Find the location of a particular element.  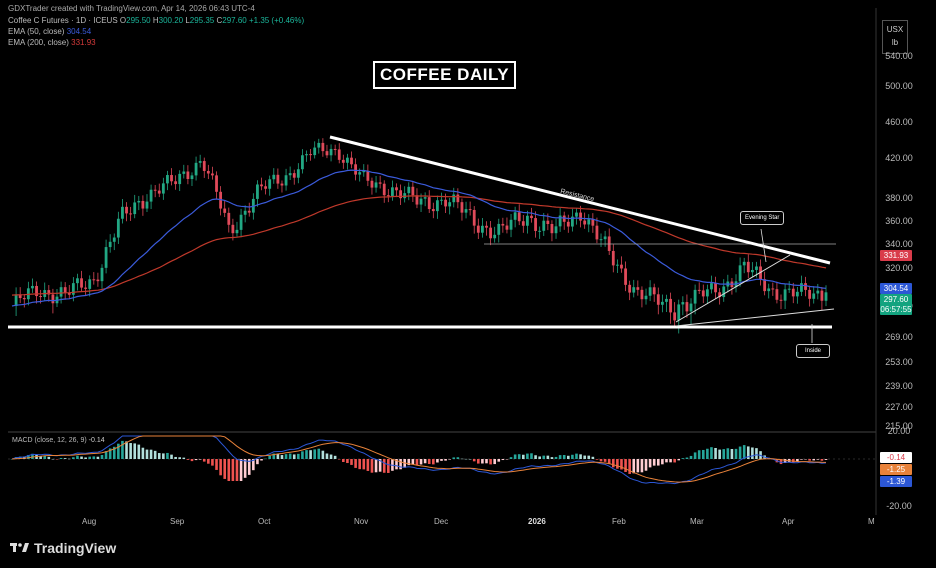

last-price-tag: 297.60 is located at coordinates (896, 299).